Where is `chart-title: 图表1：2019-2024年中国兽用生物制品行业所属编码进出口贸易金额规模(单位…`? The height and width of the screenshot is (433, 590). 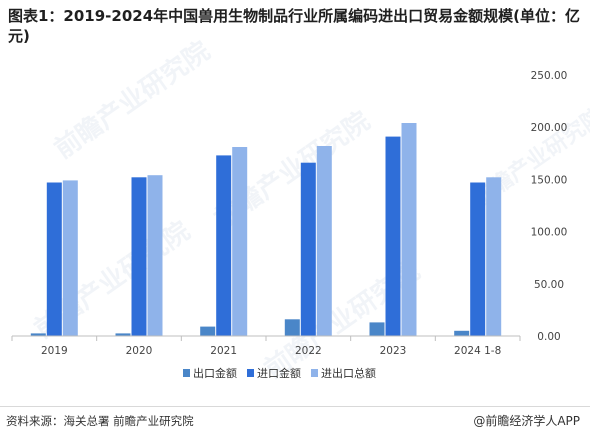
chart-title: 图表1：2019-2024年中国兽用生物制品行业所属编码进出口贸易金额规模(单位… is located at coordinates (294, 26).